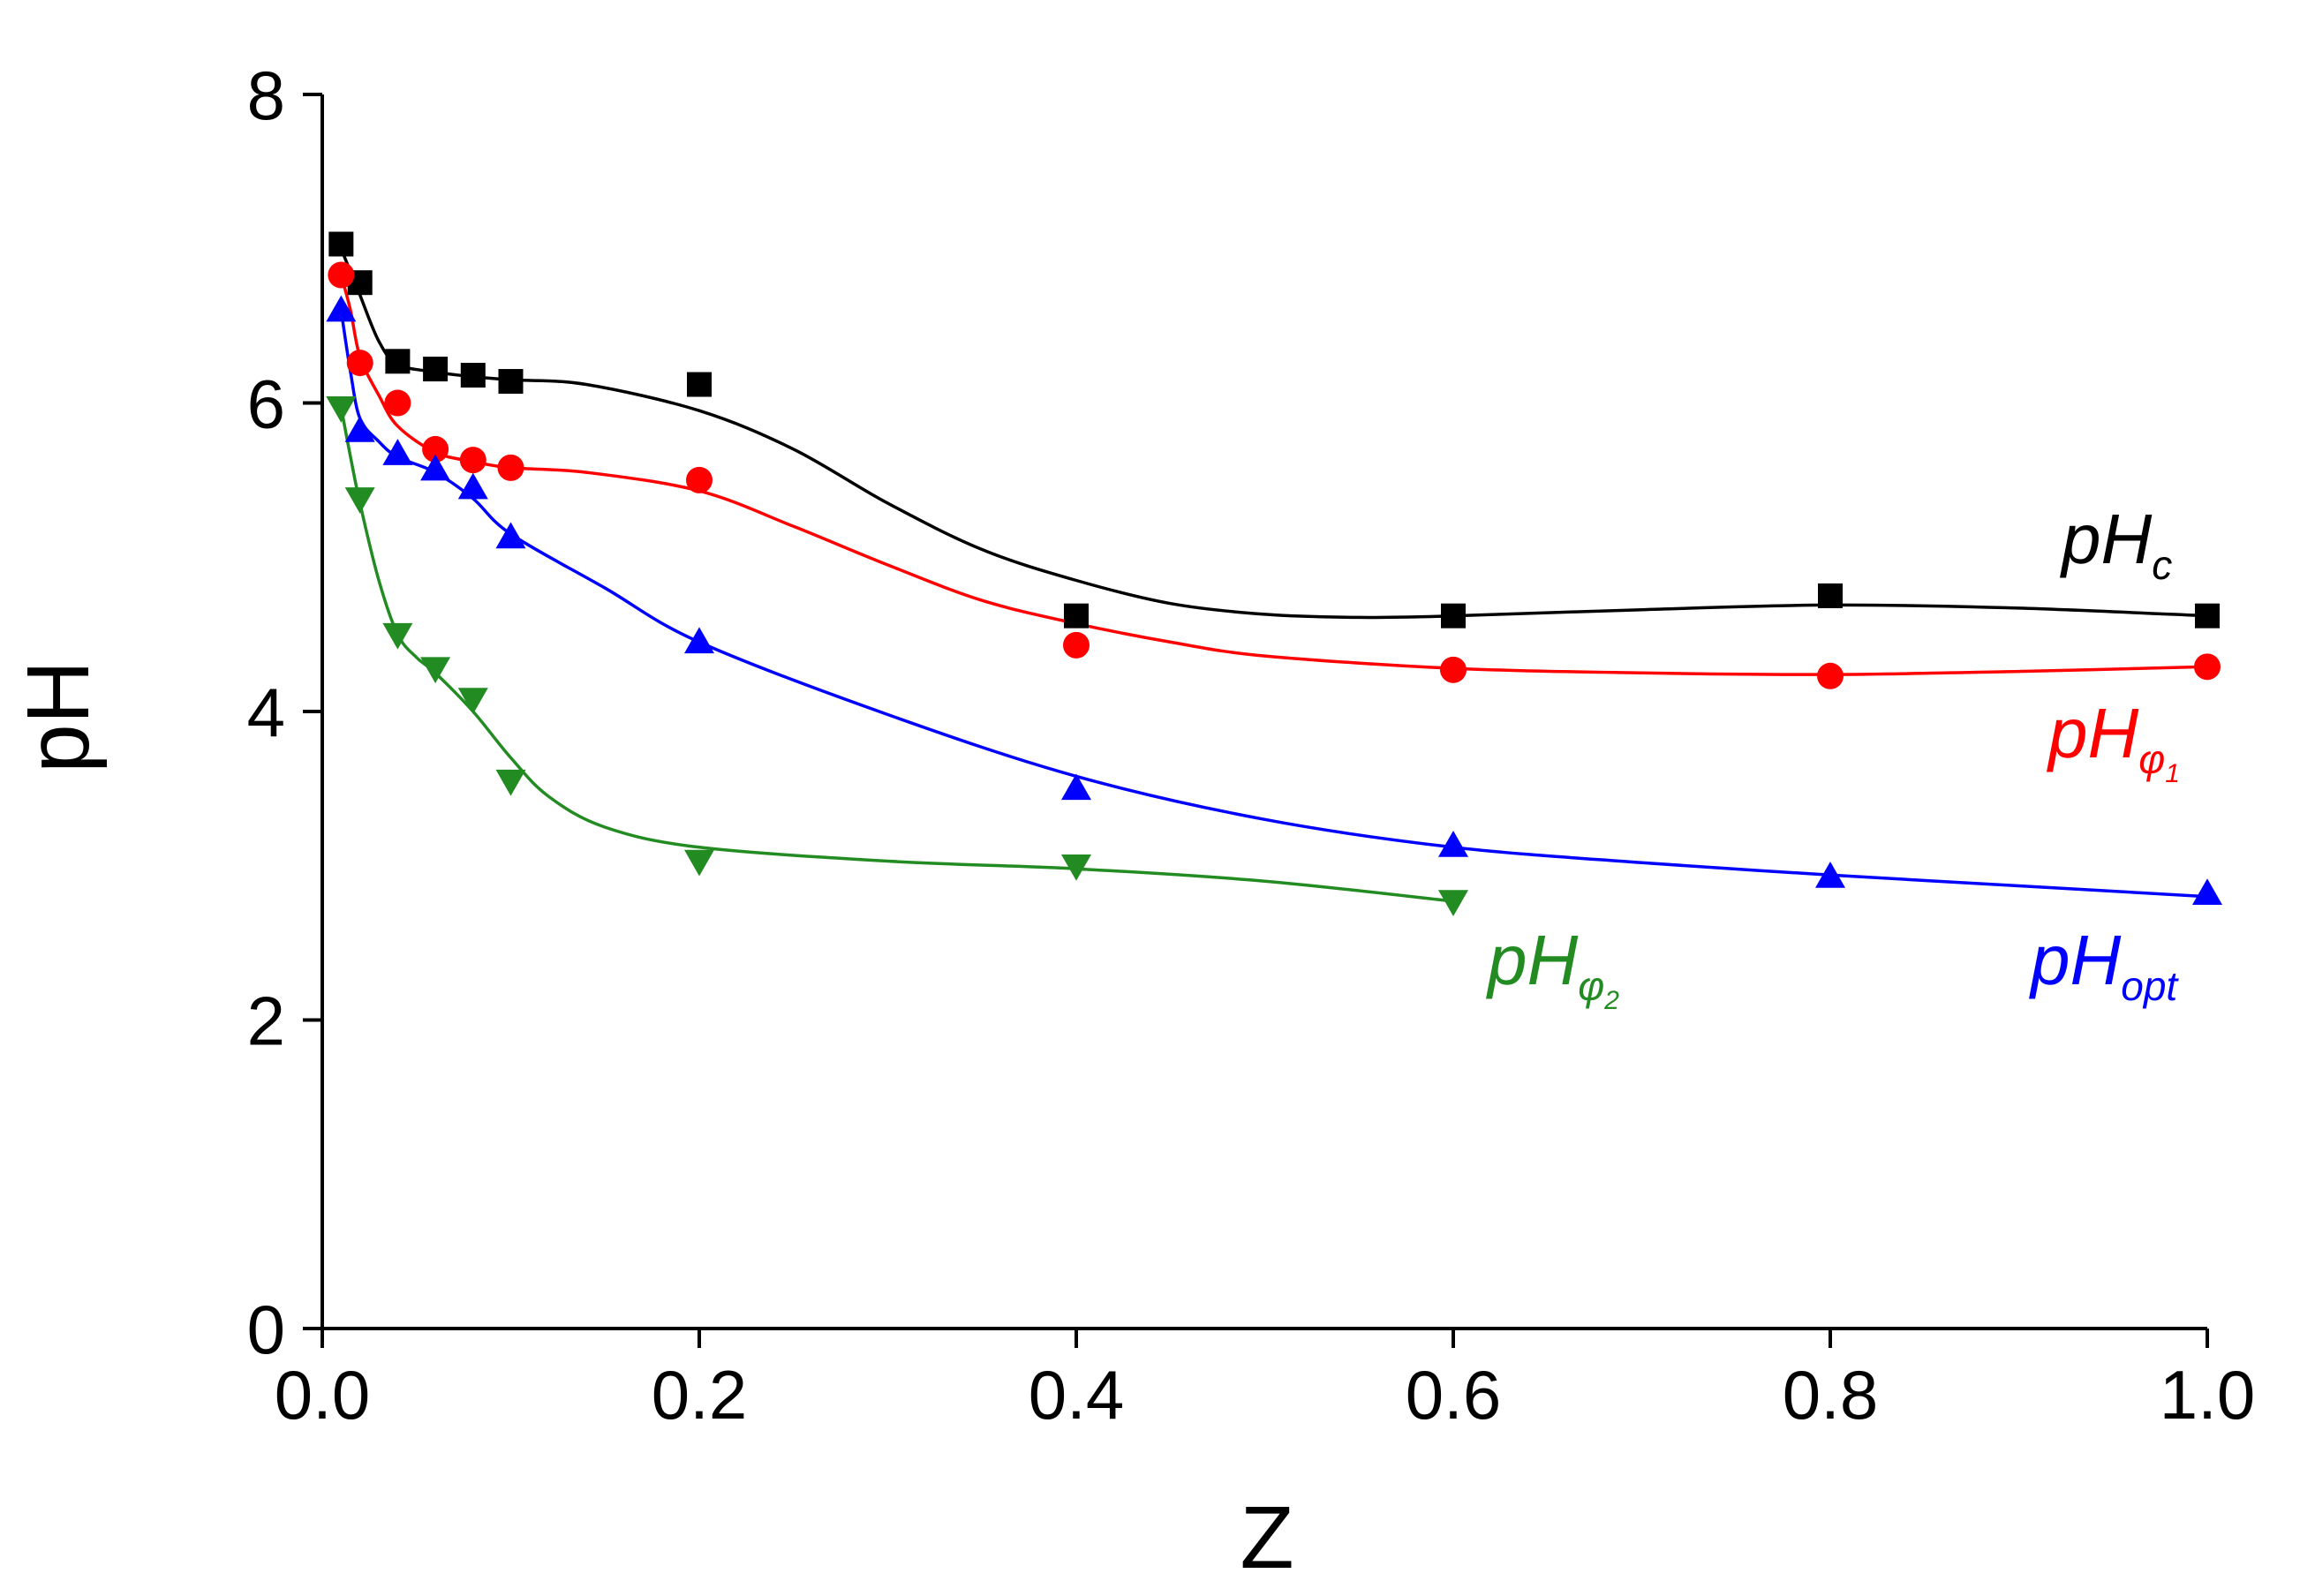 The width and height of the screenshot is (2315, 1596). I want to click on series-label-pHc: pHc, so click(2116, 544).